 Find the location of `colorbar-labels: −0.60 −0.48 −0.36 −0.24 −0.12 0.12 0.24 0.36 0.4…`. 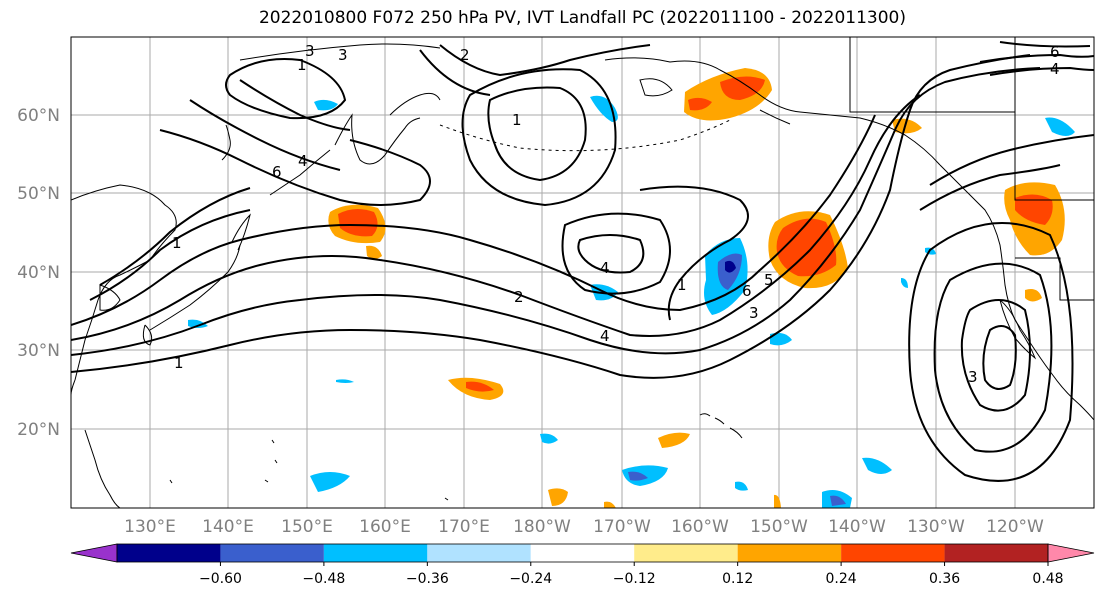

colorbar-labels: −0.60 −0.48 −0.36 −0.24 −0.12 0.12 0.24 0.36 0.4… is located at coordinates (631, 574).